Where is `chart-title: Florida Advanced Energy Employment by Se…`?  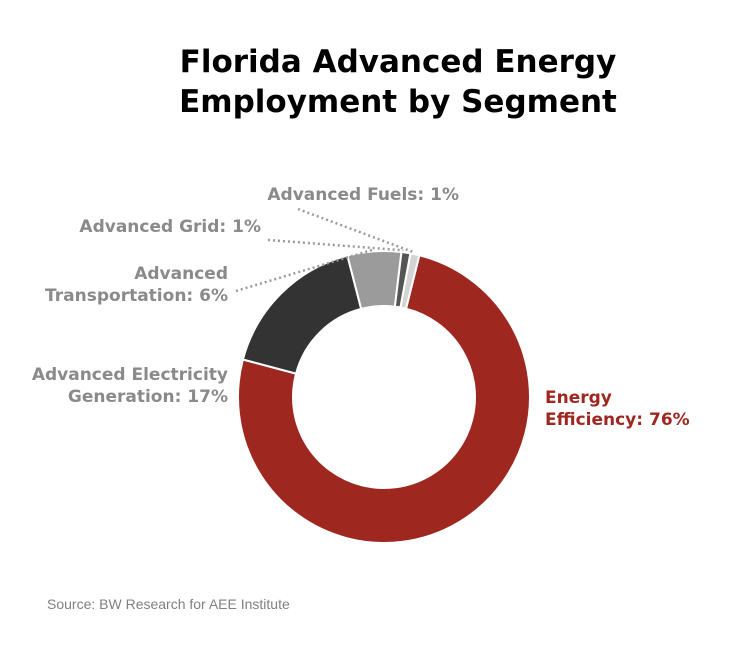 chart-title: Florida Advanced Energy Employment by Se… is located at coordinates (366, 82).